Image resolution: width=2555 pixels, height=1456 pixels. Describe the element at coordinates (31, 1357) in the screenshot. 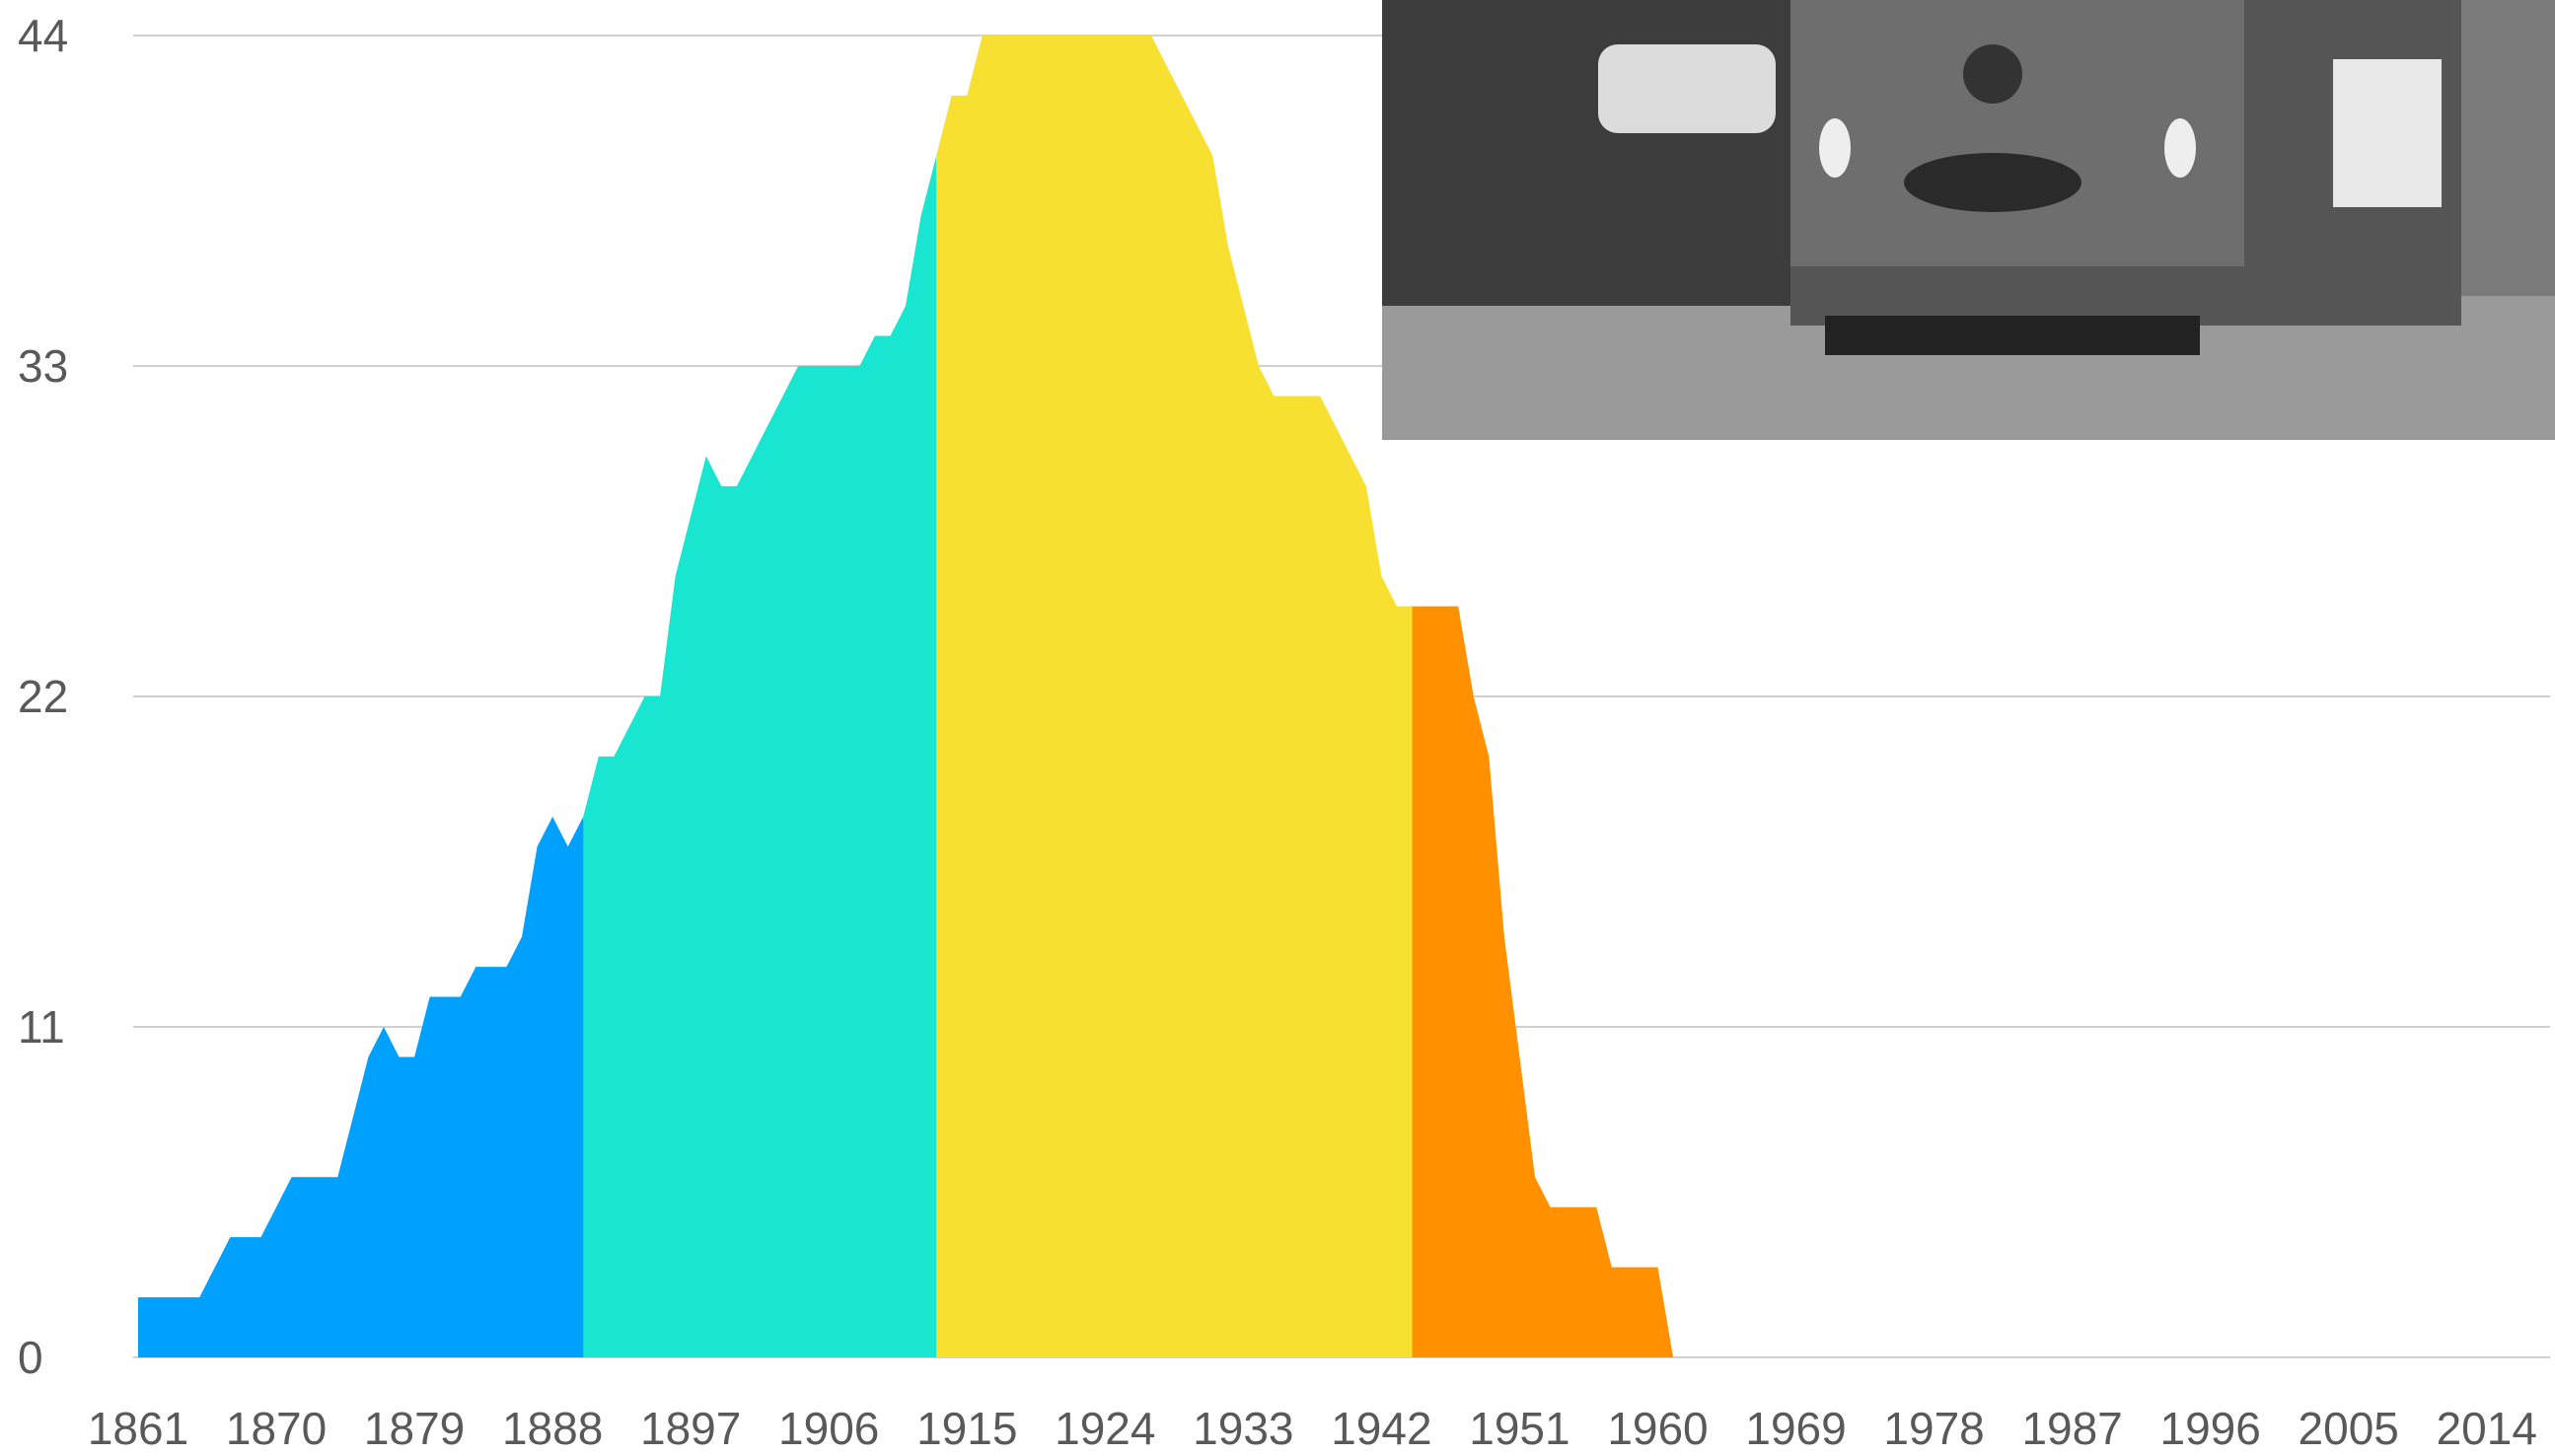

I see `y-tick-label: 0` at that location.